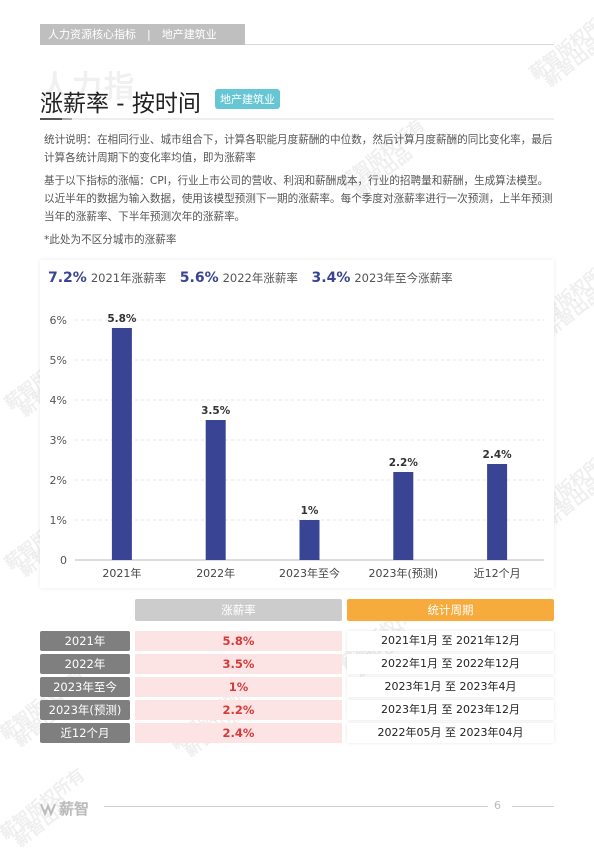  I want to click on footer-line-right, so click(533, 806).